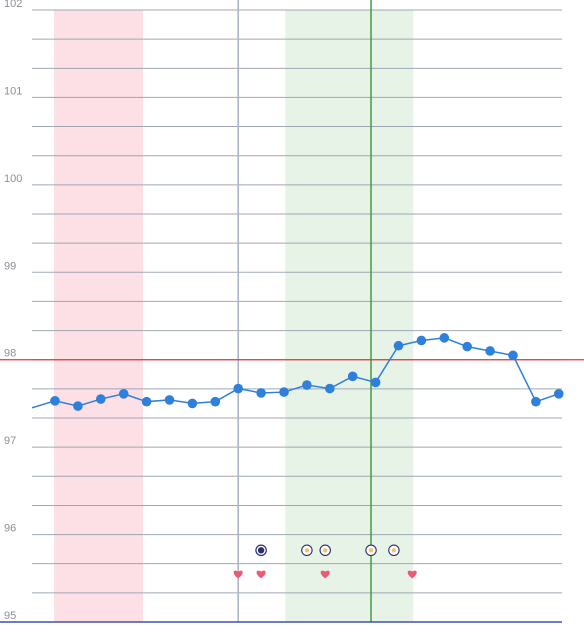  What do you see at coordinates (10, 529) in the screenshot?
I see `y-tick-label: 96` at bounding box center [10, 529].